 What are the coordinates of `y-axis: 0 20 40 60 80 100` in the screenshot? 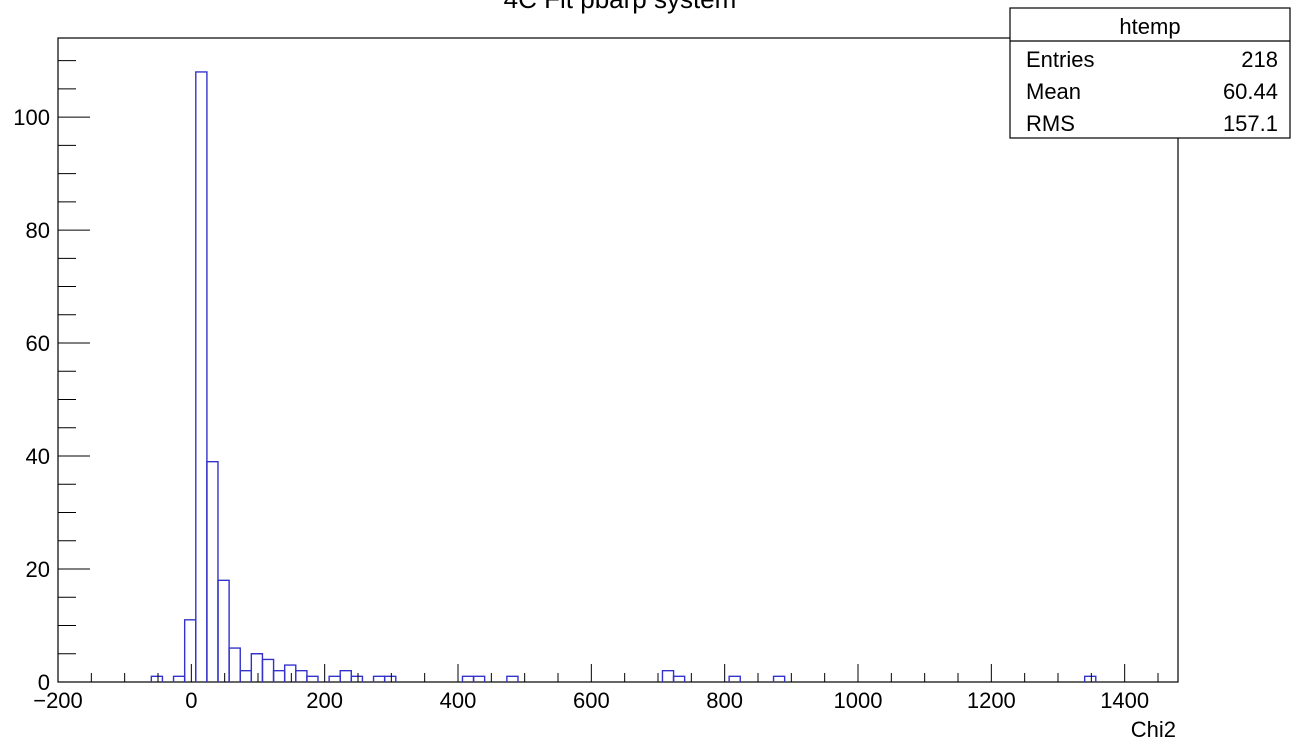 It's located at (51, 377).